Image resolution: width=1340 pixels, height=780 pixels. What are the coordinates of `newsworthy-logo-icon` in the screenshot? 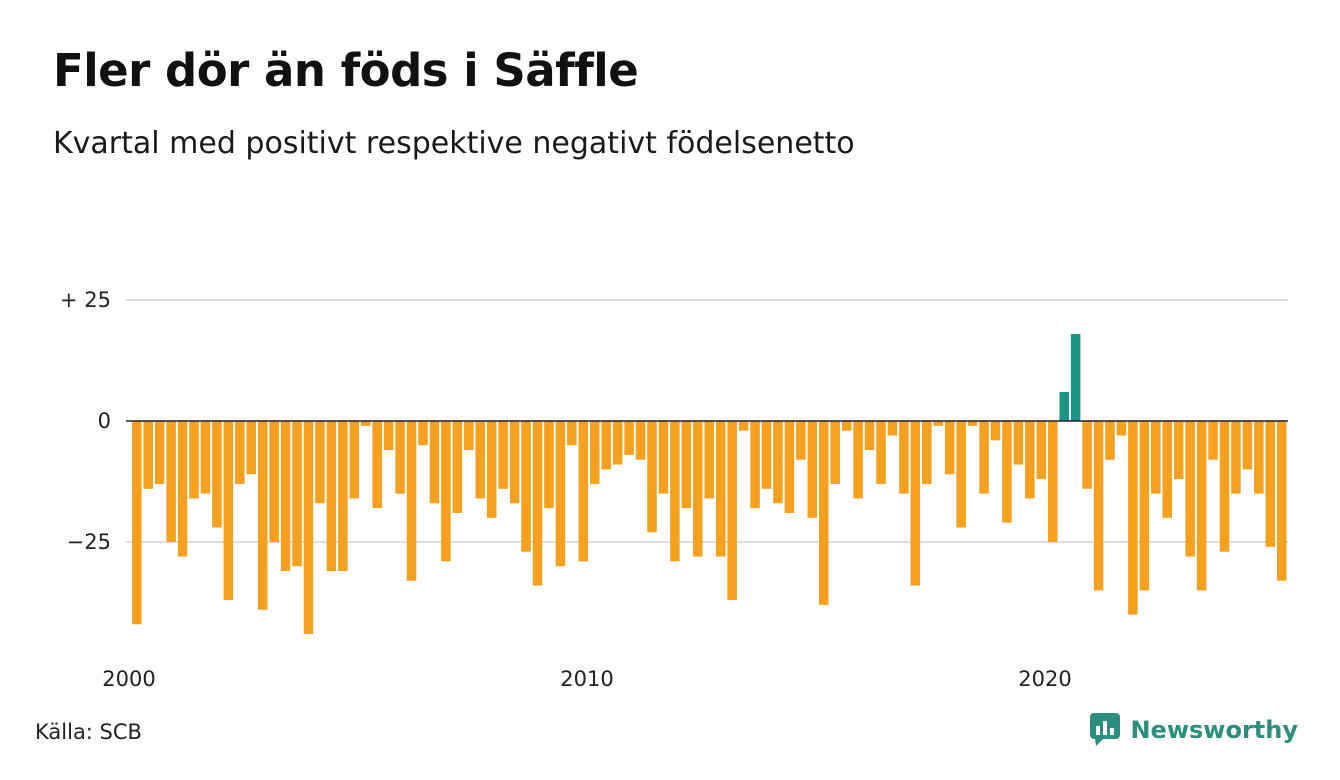 It's located at (1105, 729).